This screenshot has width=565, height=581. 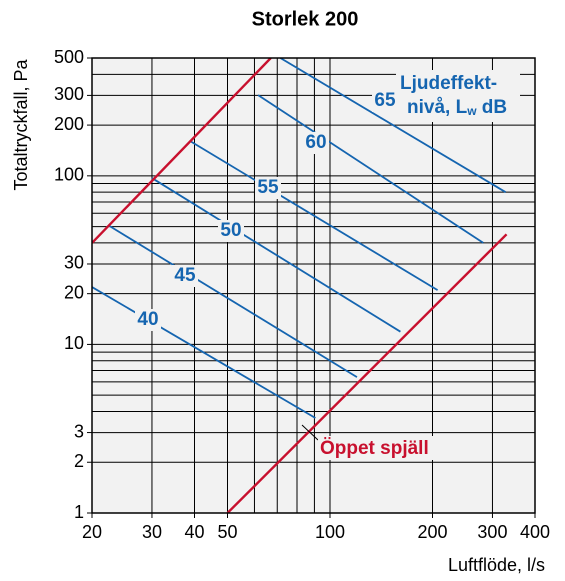 What do you see at coordinates (74, 343) in the screenshot?
I see `y-tick-label: 10` at bounding box center [74, 343].